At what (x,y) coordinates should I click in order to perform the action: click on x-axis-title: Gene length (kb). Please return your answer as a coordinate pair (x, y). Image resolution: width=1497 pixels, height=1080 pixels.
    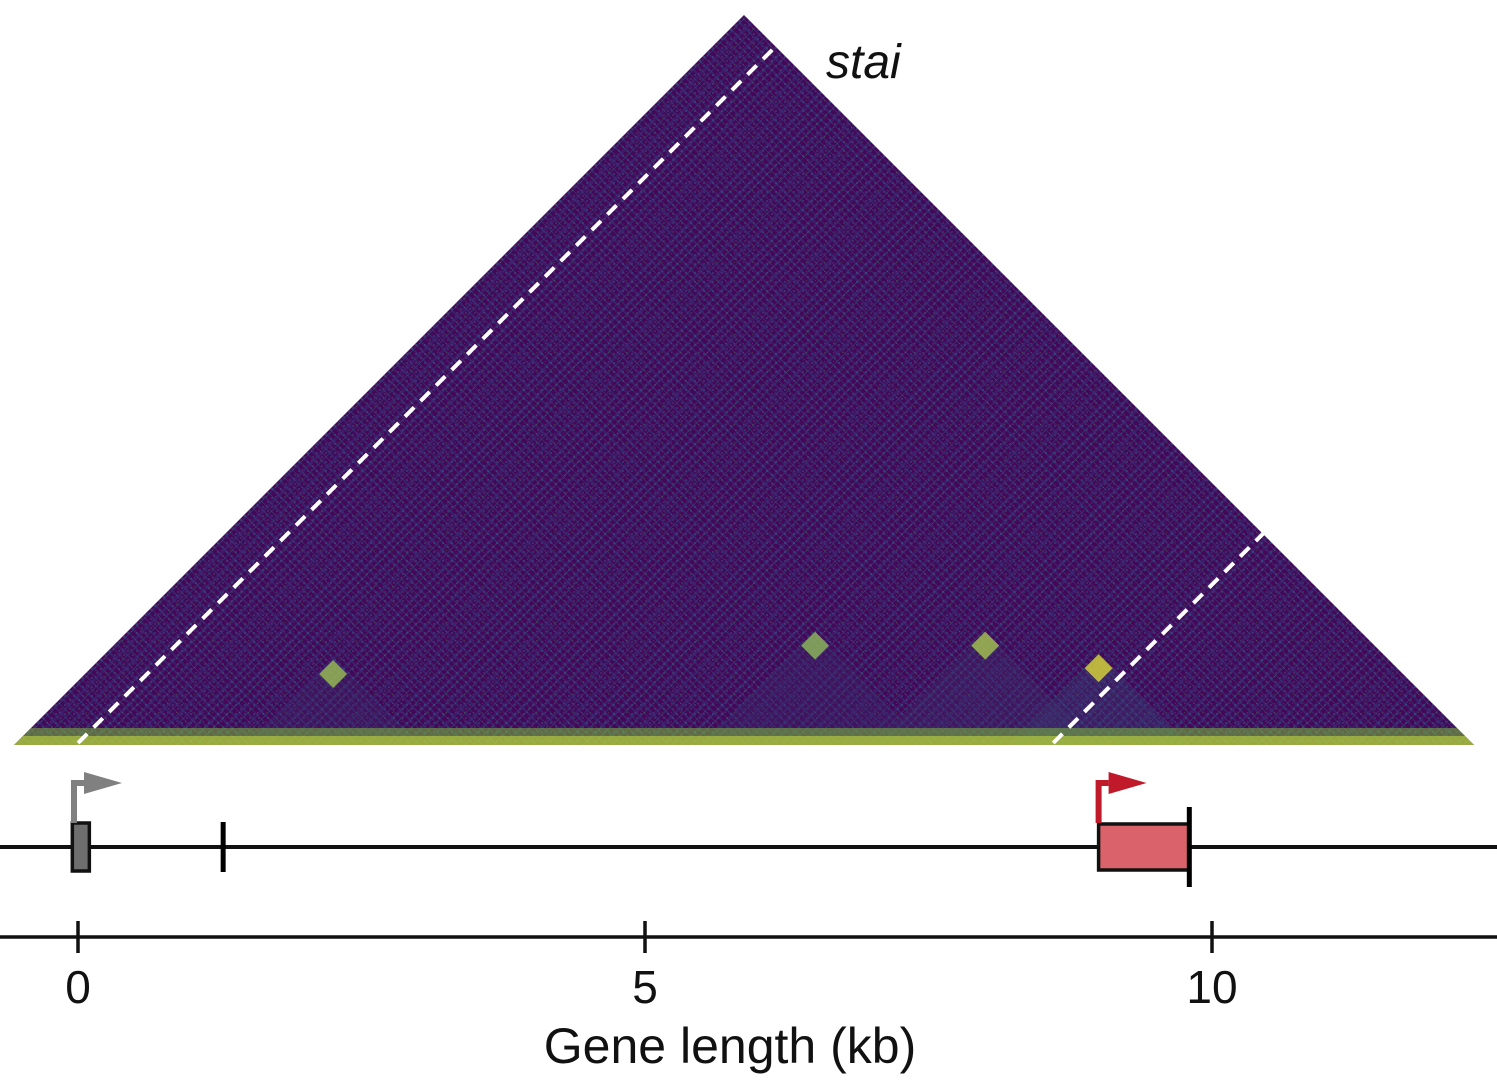
    Looking at the image, I should click on (730, 1046).